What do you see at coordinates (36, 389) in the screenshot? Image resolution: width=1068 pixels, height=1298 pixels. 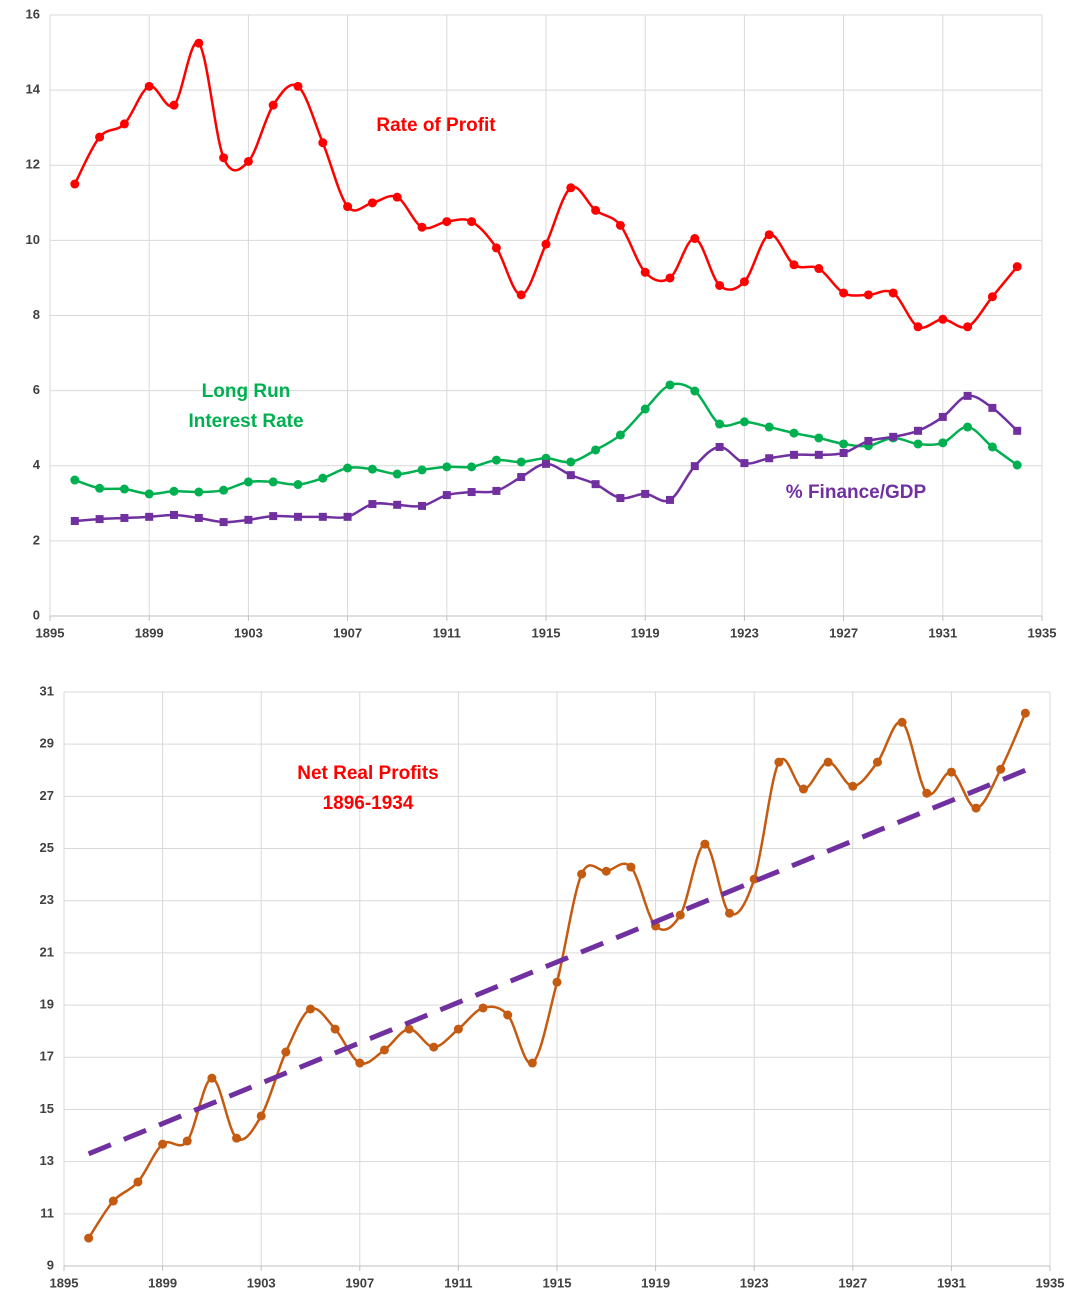 I see `y-tick-label: 6` at bounding box center [36, 389].